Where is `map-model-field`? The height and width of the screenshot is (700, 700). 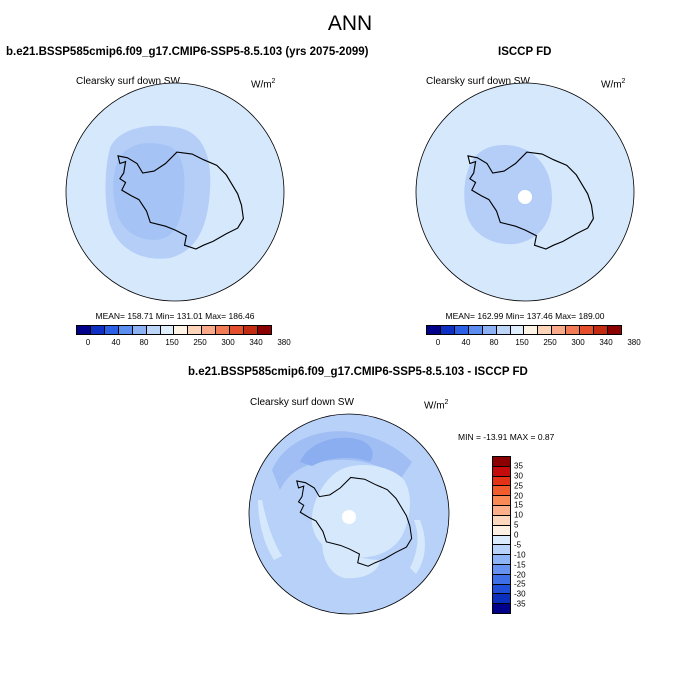 map-model-field is located at coordinates (175, 192).